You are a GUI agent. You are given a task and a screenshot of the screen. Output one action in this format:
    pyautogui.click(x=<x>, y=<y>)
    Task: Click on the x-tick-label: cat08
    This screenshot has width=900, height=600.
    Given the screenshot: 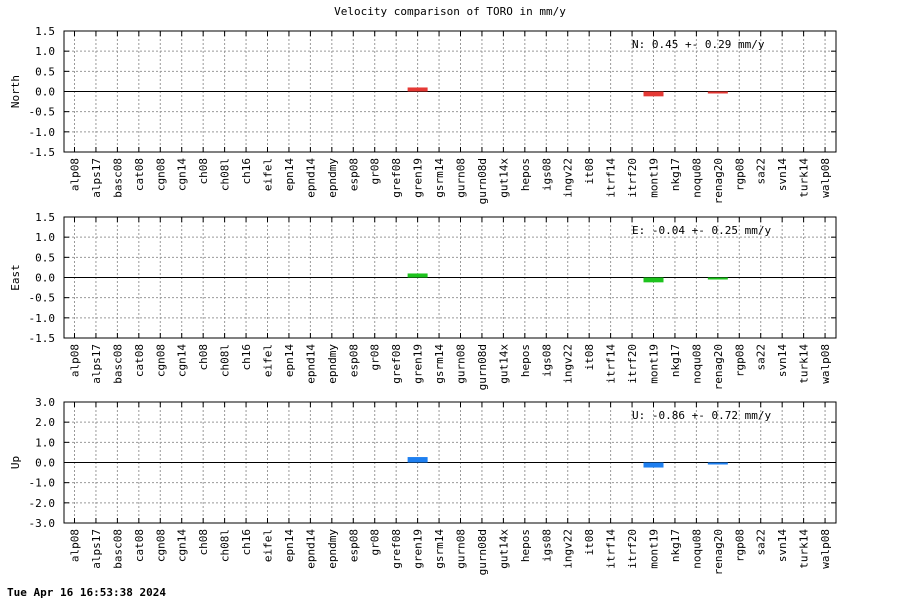 What is the action you would take?
    pyautogui.click(x=139, y=545)
    